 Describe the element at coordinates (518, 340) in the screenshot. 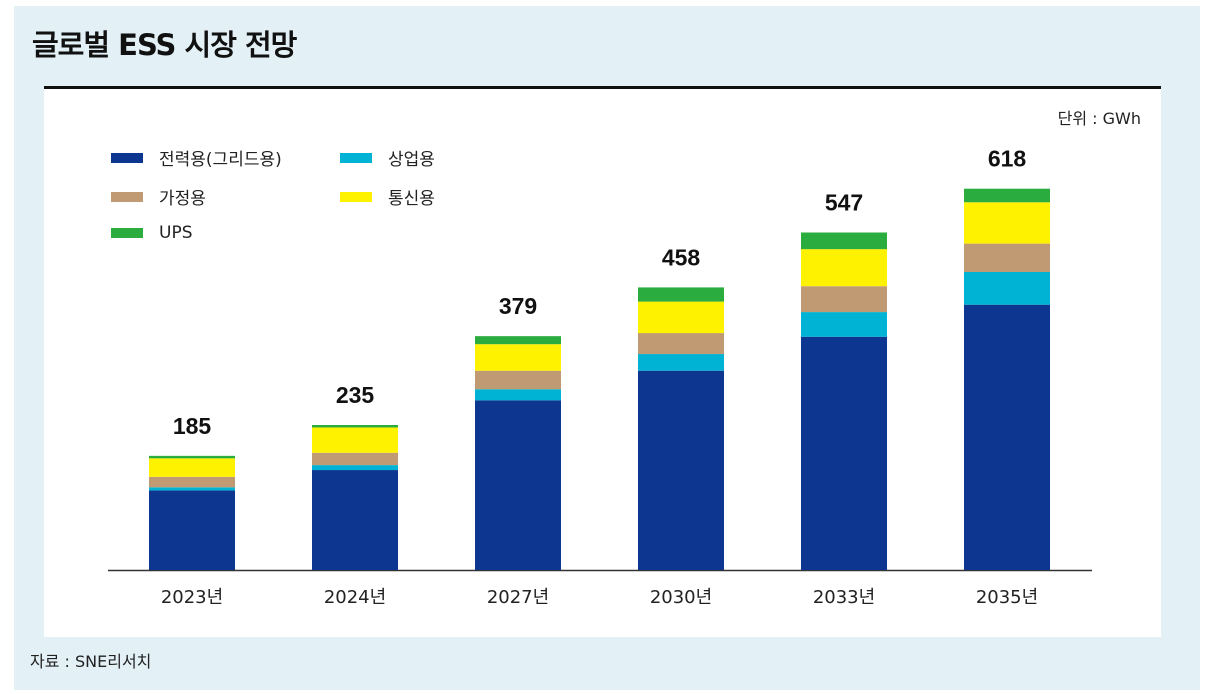

I see `bar-segment-2027년-4` at that location.